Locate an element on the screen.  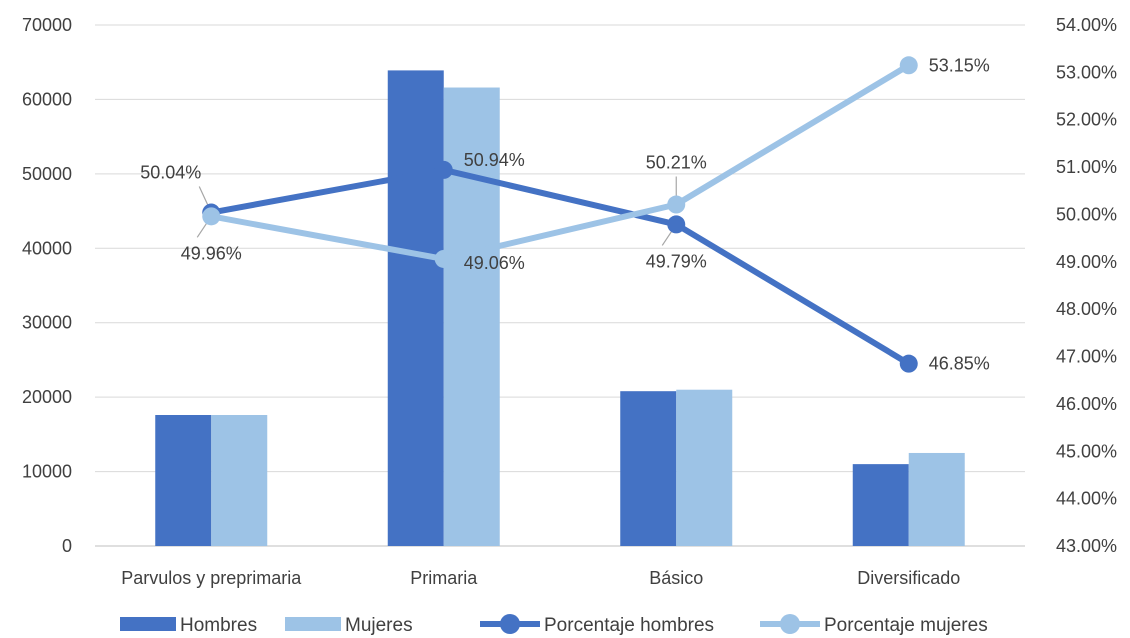
left-tick-label: 40000 is located at coordinates (47, 248).